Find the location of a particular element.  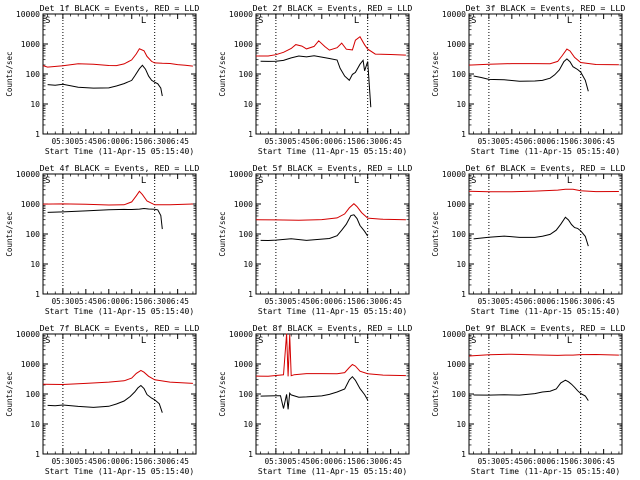

panel-title: Det 3f BLACK = Events, RED = LLD is located at coordinates (546, 8).